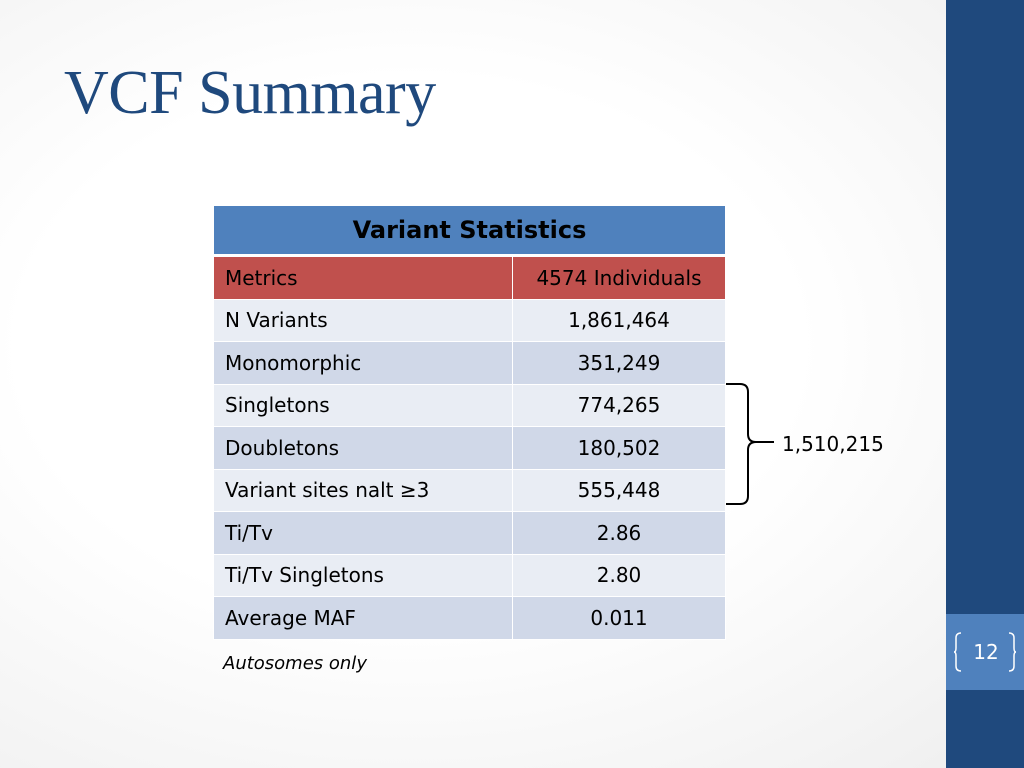 Image resolution: width=1024 pixels, height=768 pixels. I want to click on group-total-label: 1,510,215, so click(833, 444).